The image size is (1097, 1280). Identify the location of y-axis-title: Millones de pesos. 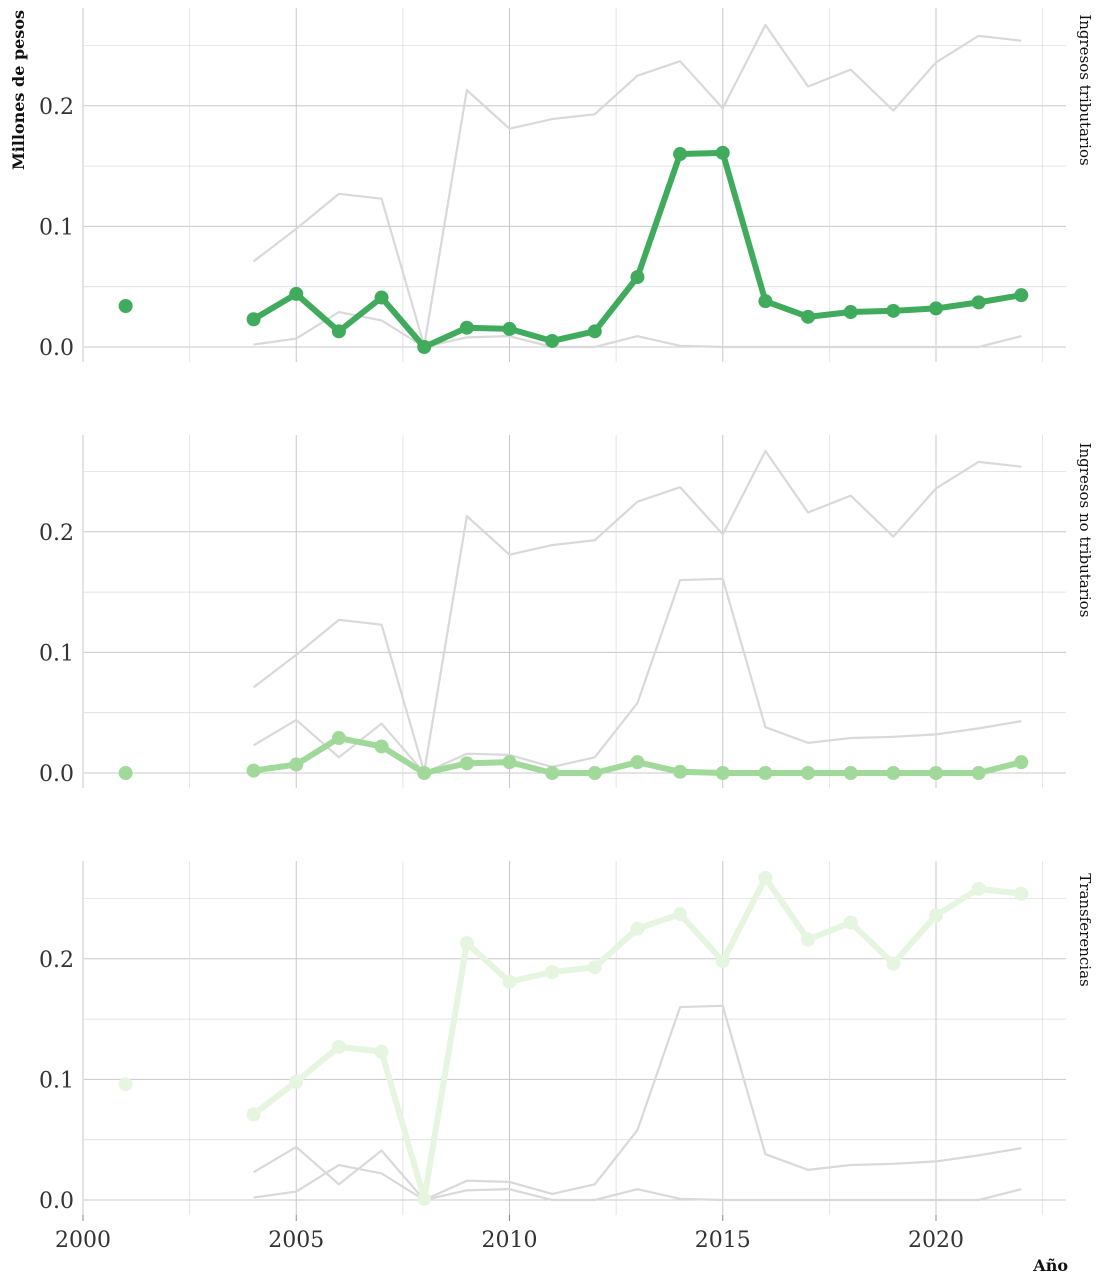
(18, 90).